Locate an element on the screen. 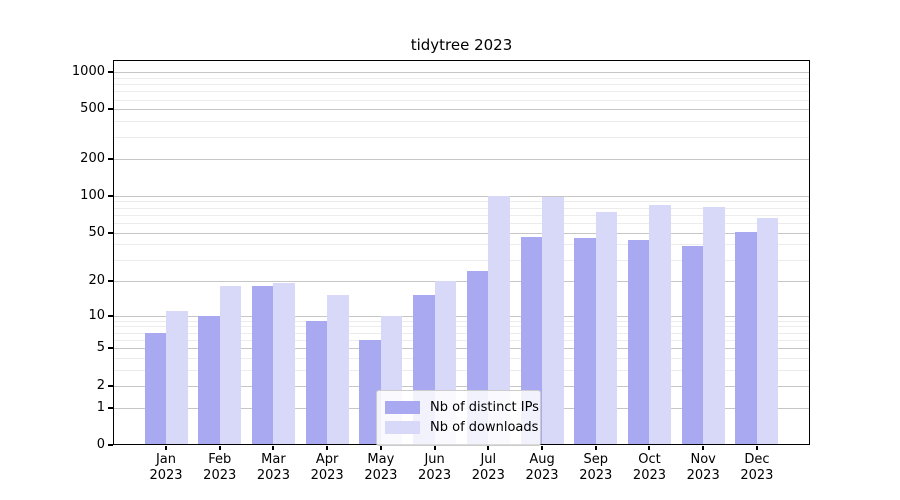  bar-distinct-ips-jan is located at coordinates (155, 388).